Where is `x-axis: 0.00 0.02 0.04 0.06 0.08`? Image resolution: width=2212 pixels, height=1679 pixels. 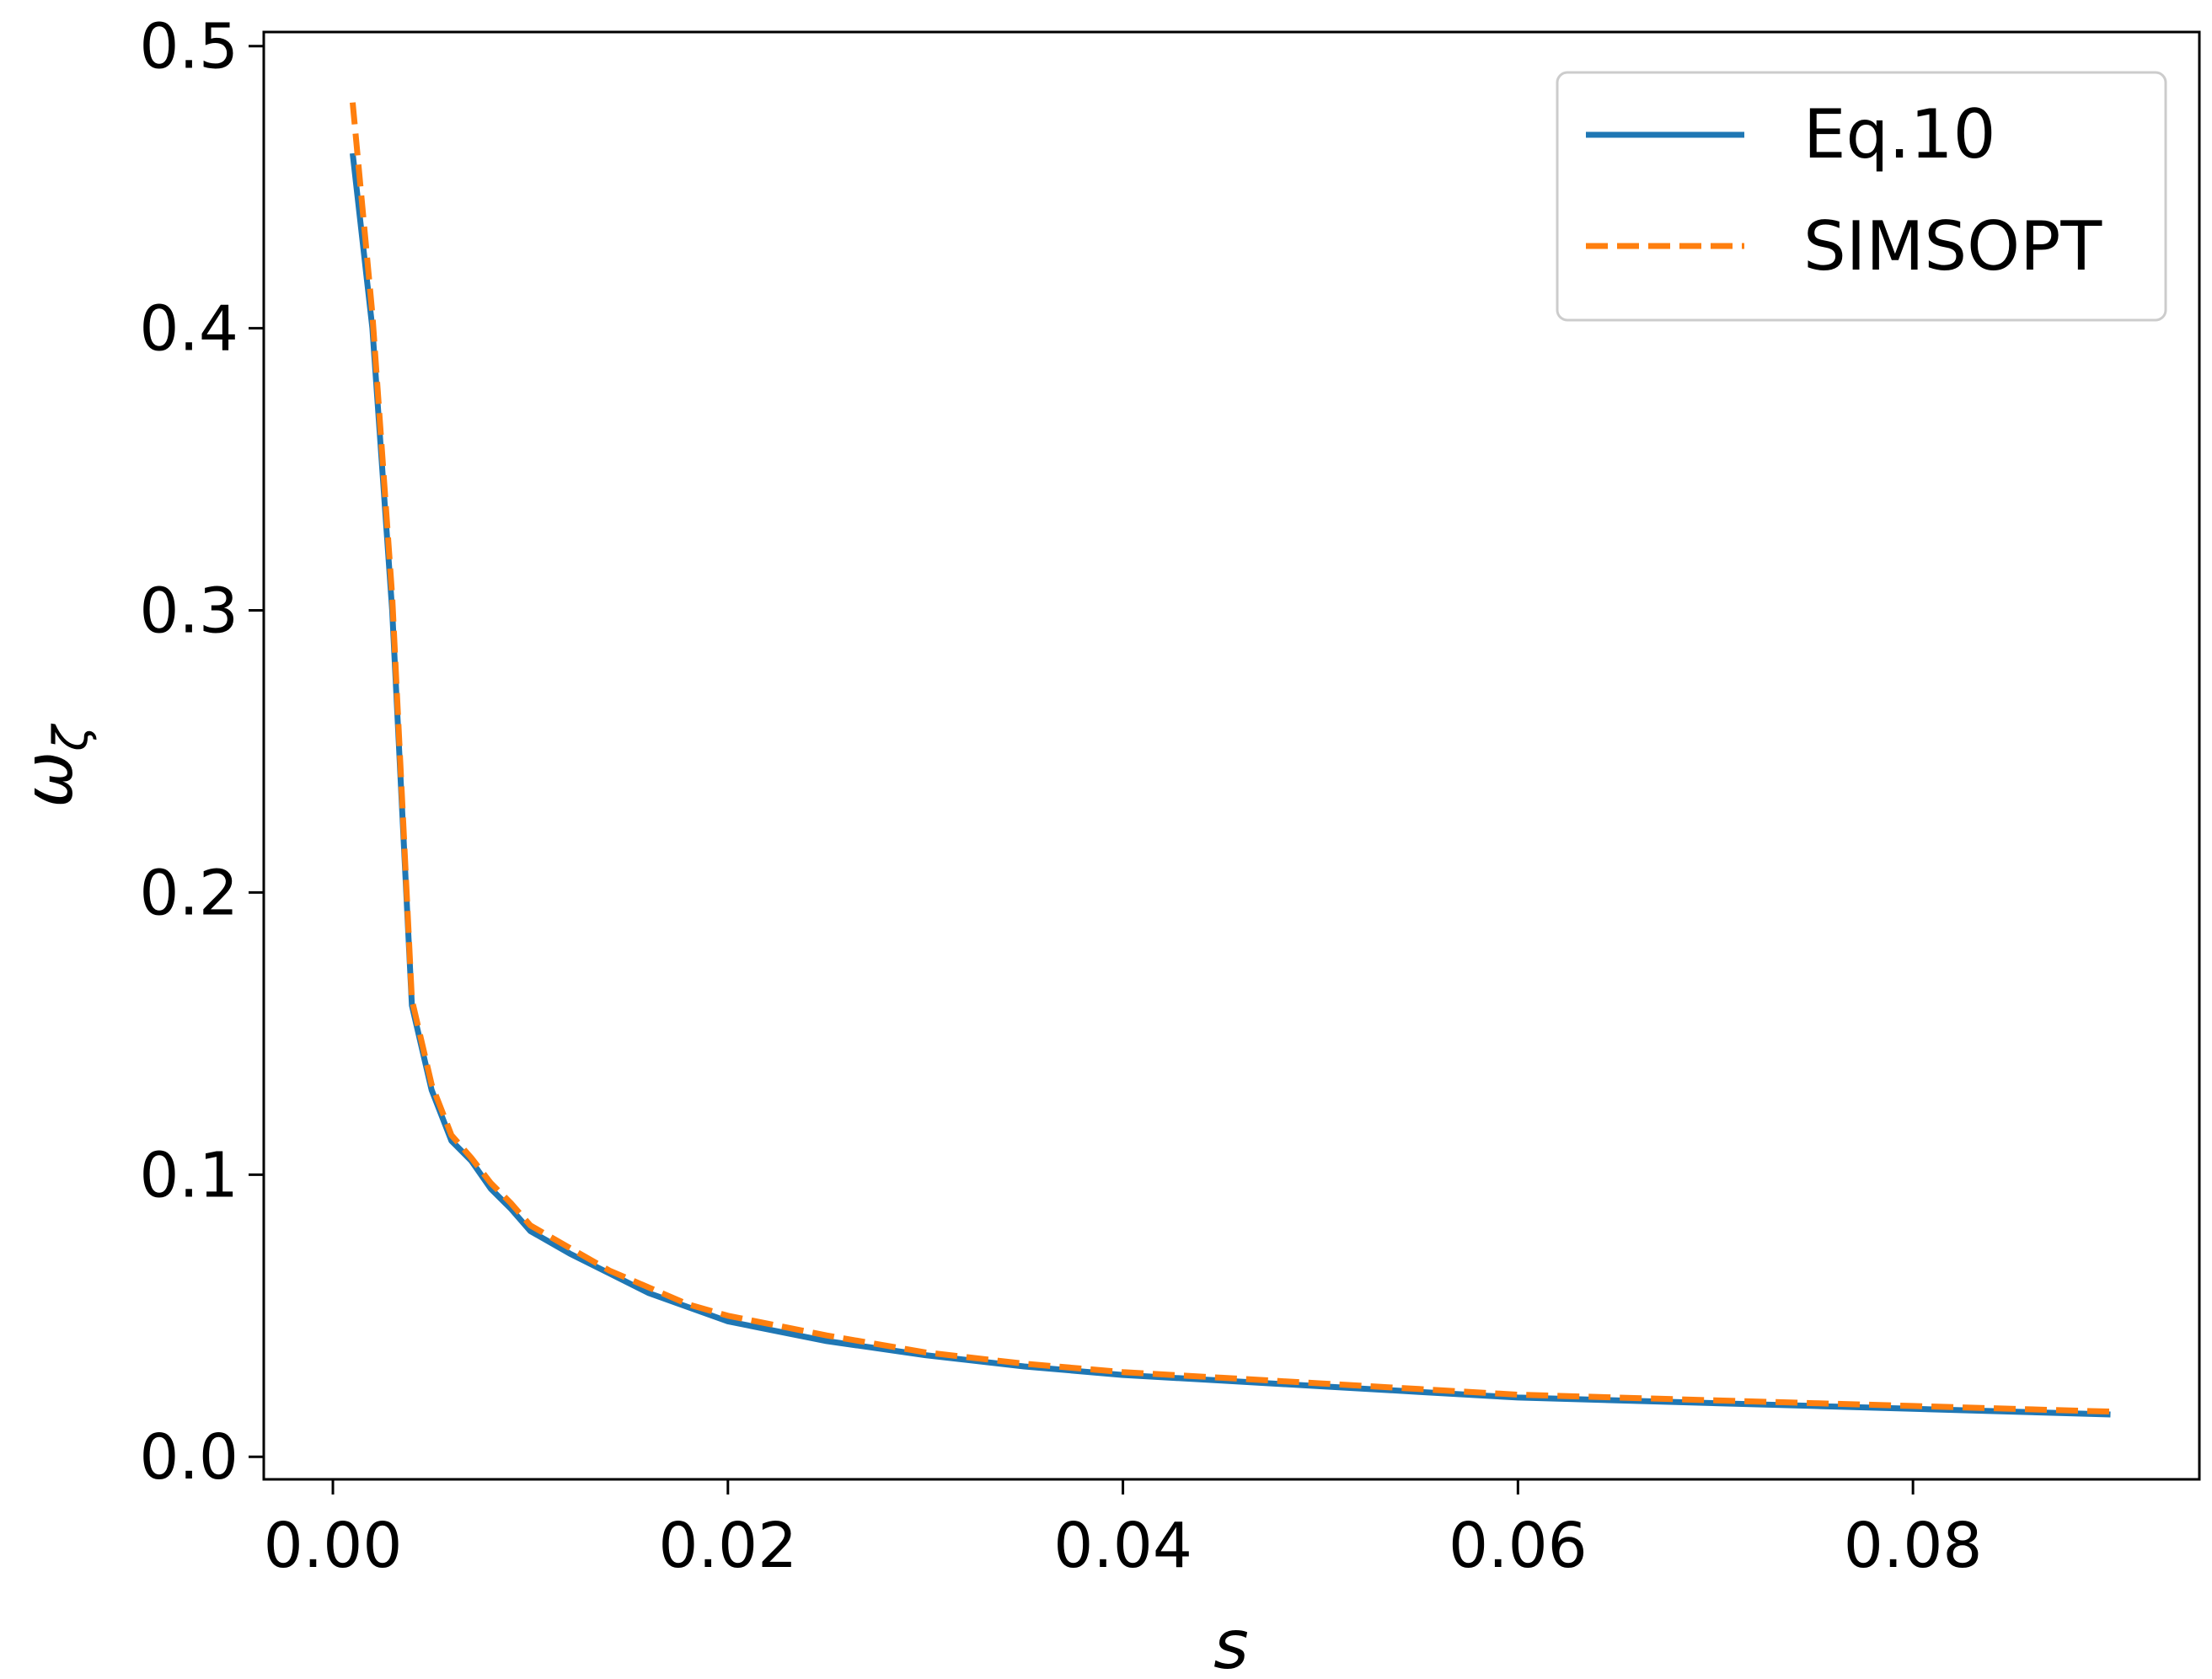
x-axis: 0.00 0.02 0.04 0.06 0.08 is located at coordinates (1124, 1530).